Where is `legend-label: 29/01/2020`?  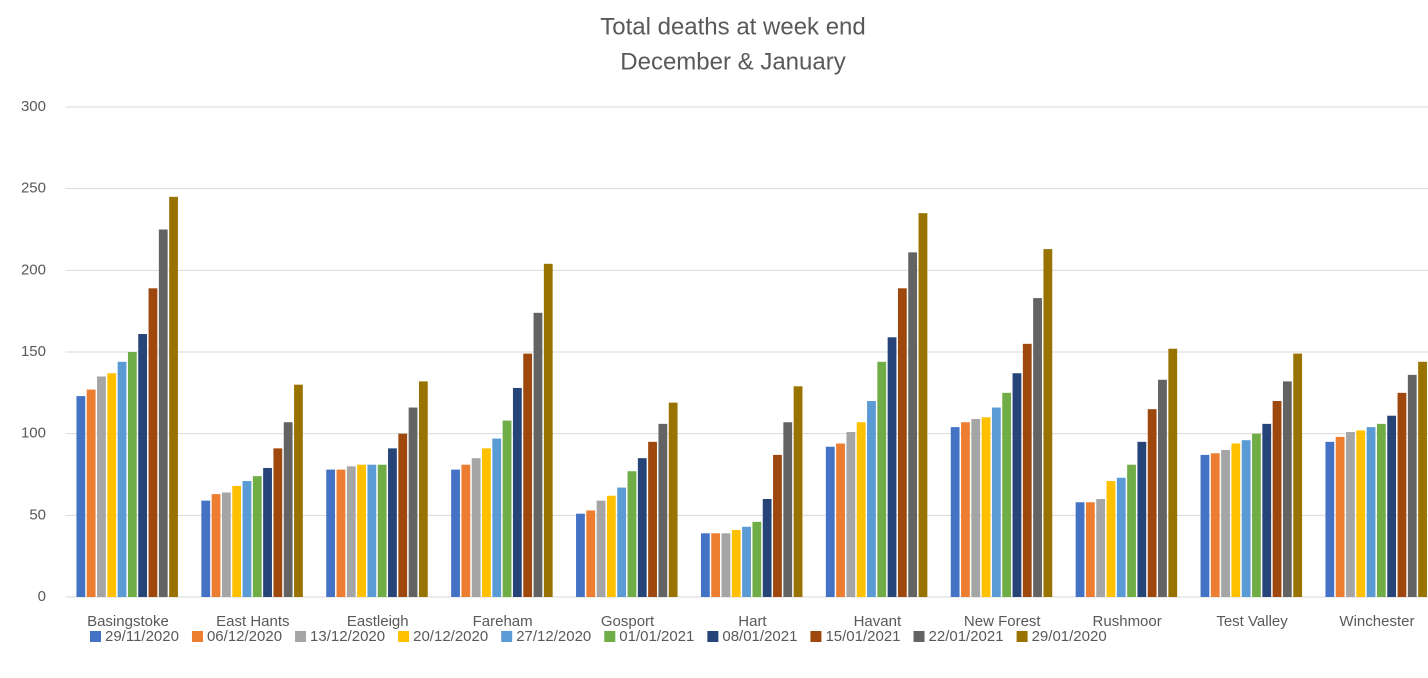
legend-label: 29/01/2020 is located at coordinates (1069, 636).